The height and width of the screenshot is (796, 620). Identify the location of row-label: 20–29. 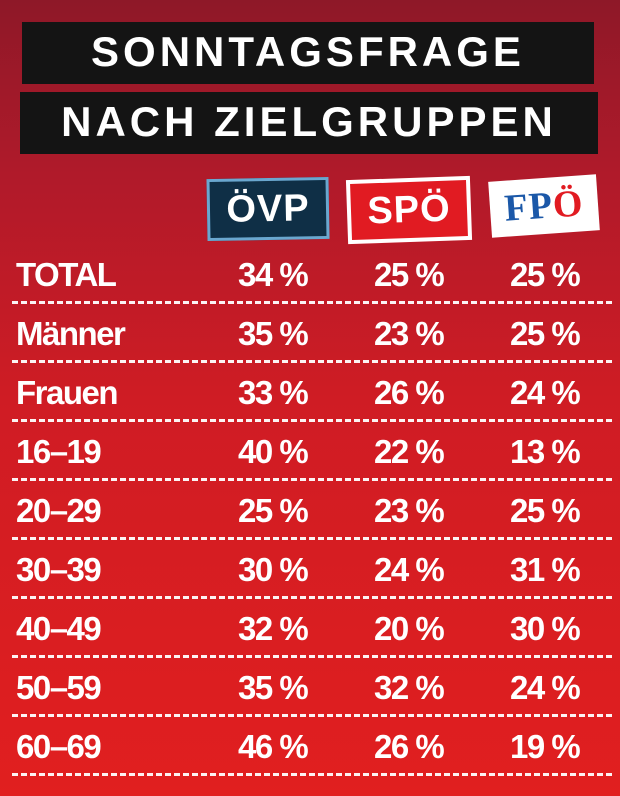
(59, 510).